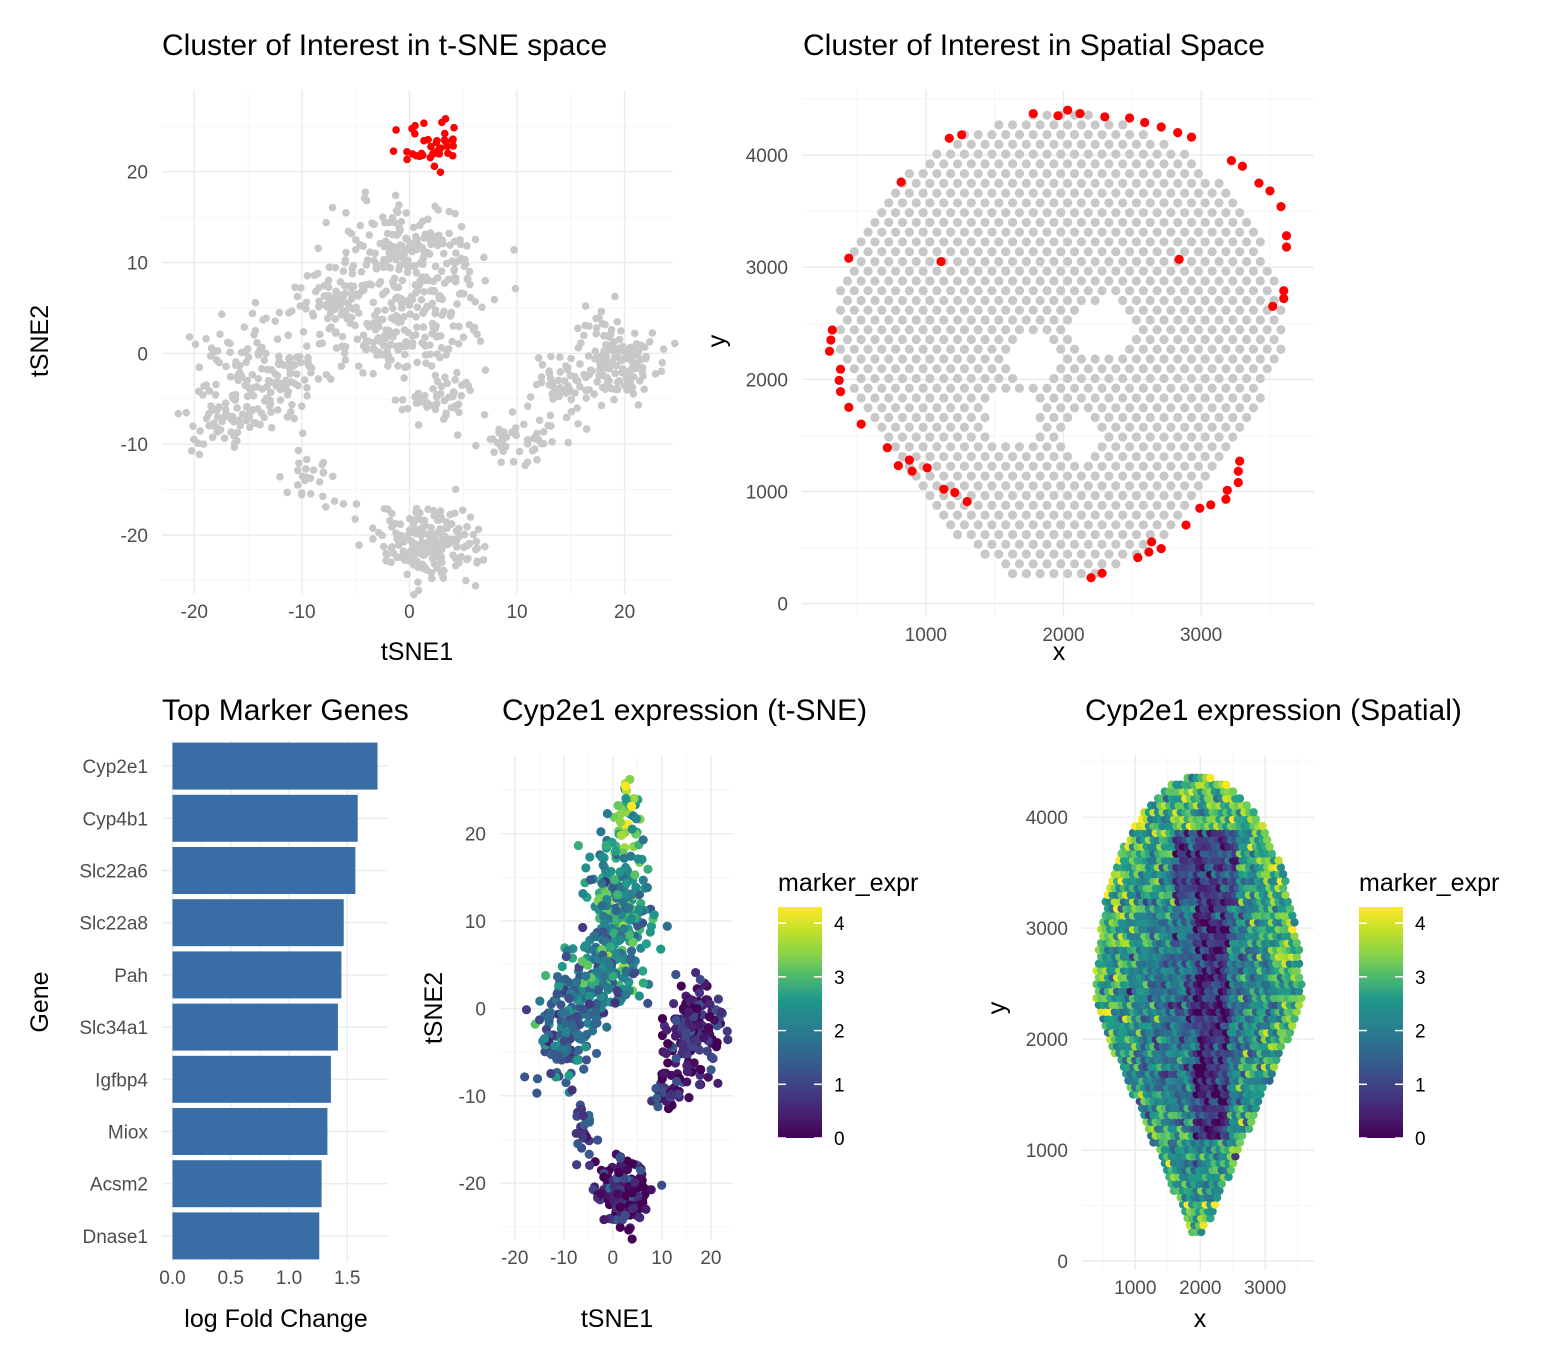 This screenshot has height=1360, width=1568. Describe the element at coordinates (514, 1258) in the screenshot. I see `x-tick-label: -20` at that location.